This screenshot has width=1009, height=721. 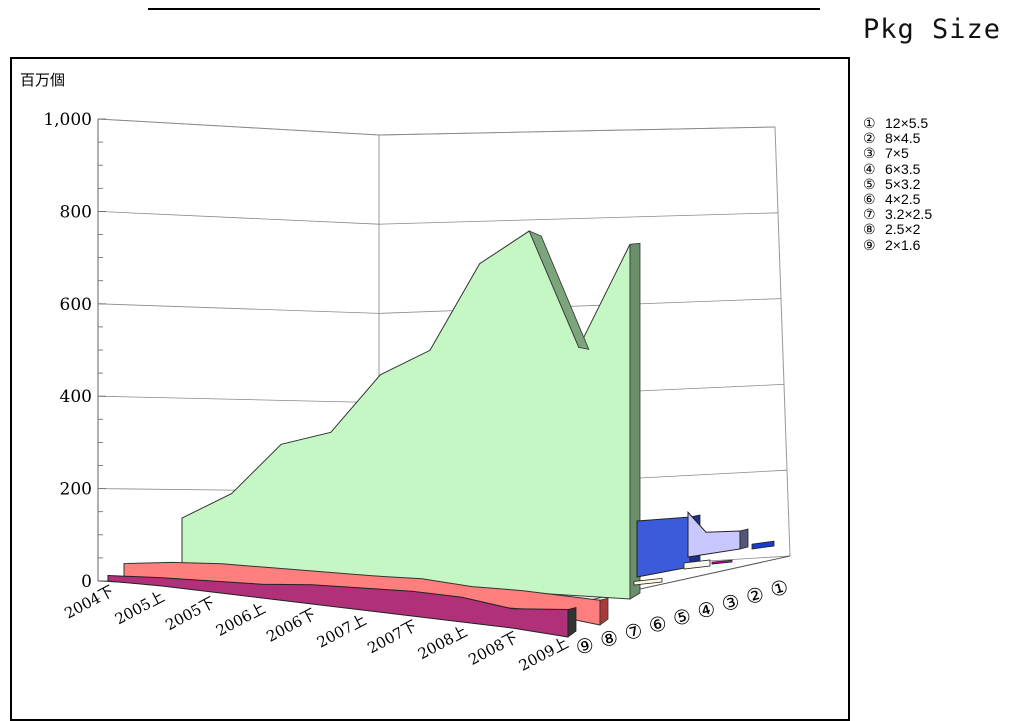 I want to click on y-tick-label: 600, so click(x=76, y=305).